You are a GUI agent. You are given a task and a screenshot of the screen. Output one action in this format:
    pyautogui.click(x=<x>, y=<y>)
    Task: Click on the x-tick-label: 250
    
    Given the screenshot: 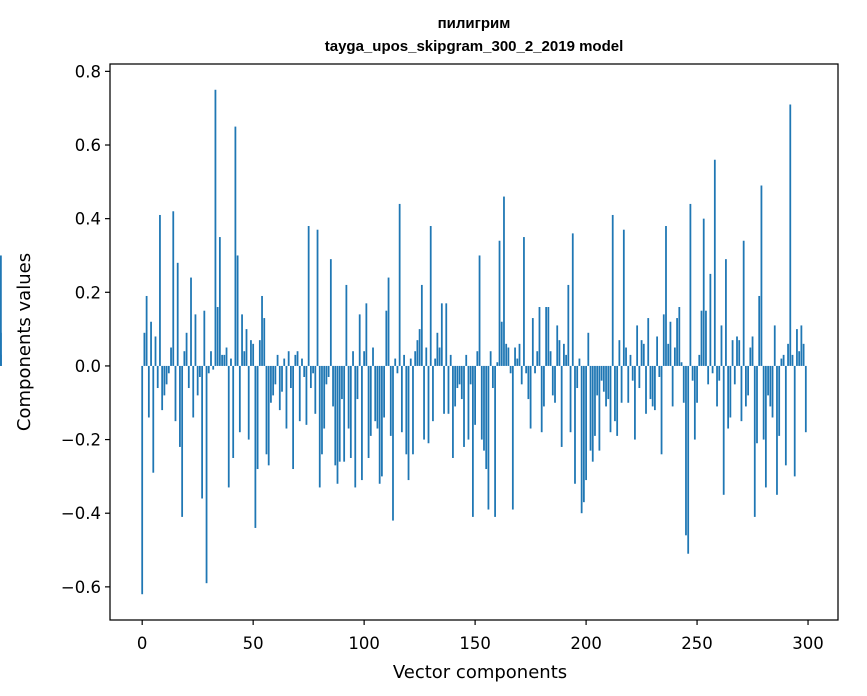 What is the action you would take?
    pyautogui.click(x=697, y=643)
    